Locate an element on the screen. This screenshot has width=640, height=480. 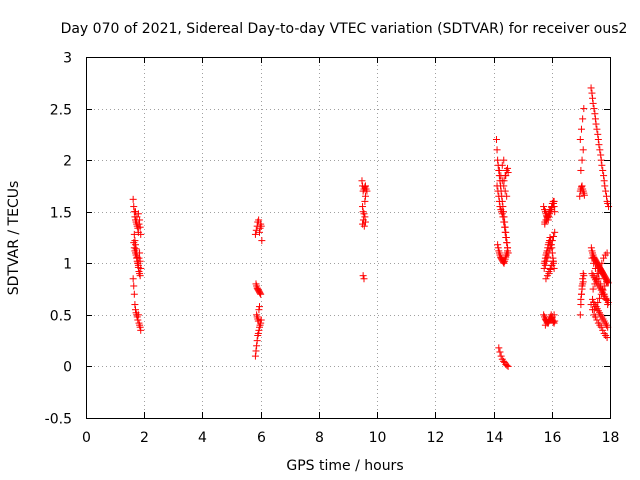
x-tick-label: 14 is located at coordinates (495, 438).